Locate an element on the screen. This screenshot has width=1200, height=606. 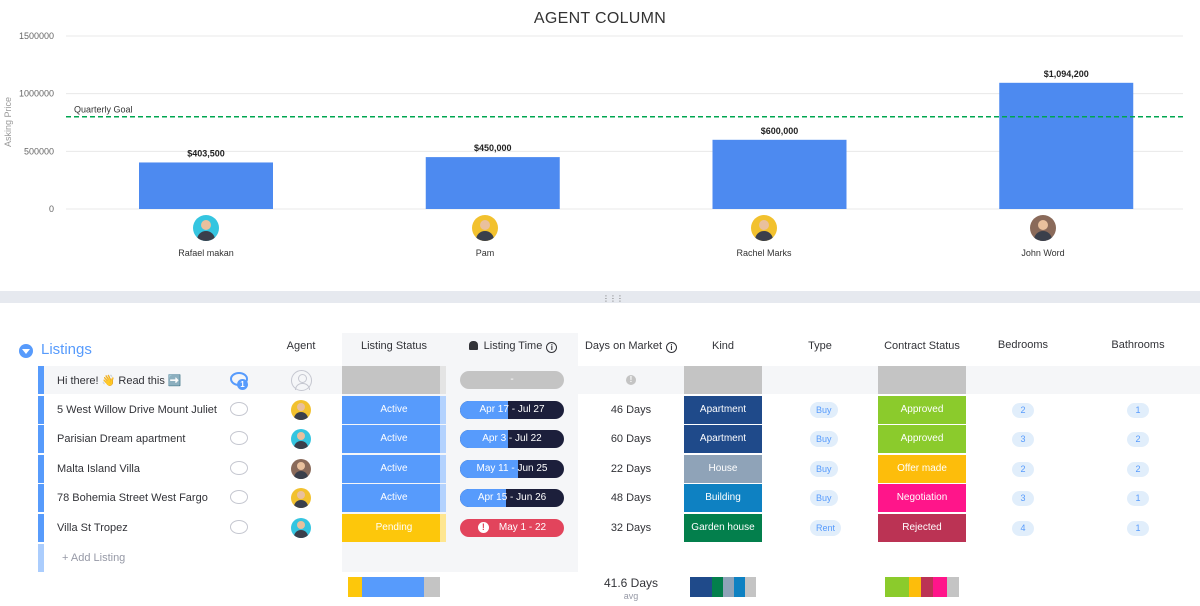
summary-segment-garden-house is located at coordinates (717, 587).